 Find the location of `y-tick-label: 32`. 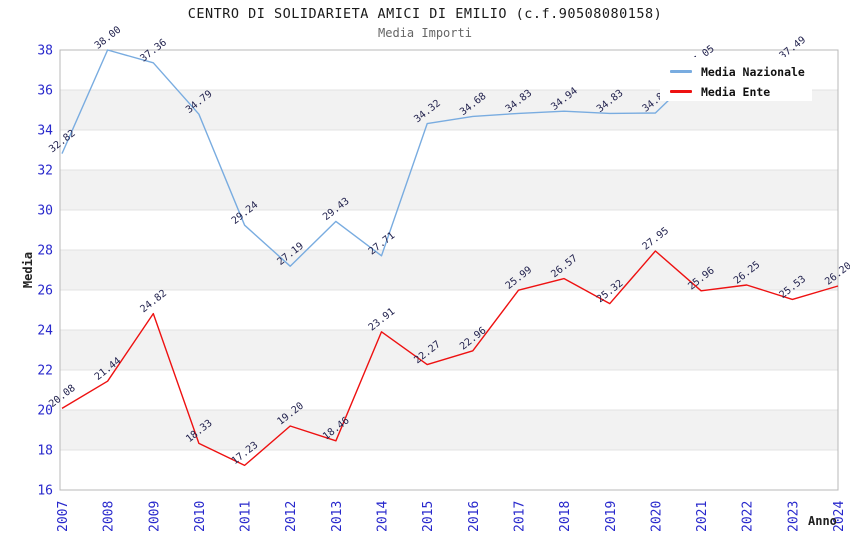

y-tick-label: 32 is located at coordinates (45, 171).